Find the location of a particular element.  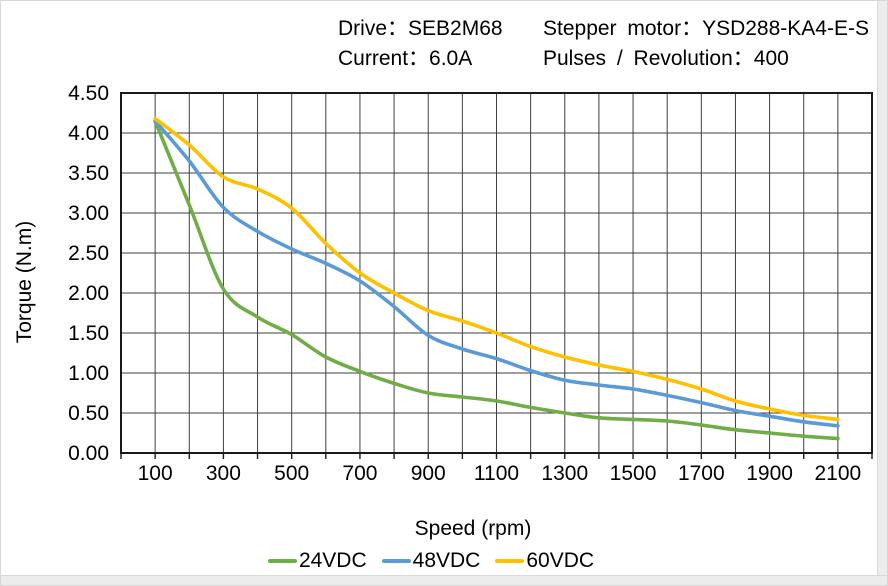

y-tick-label: 3.00 is located at coordinates (88, 213).